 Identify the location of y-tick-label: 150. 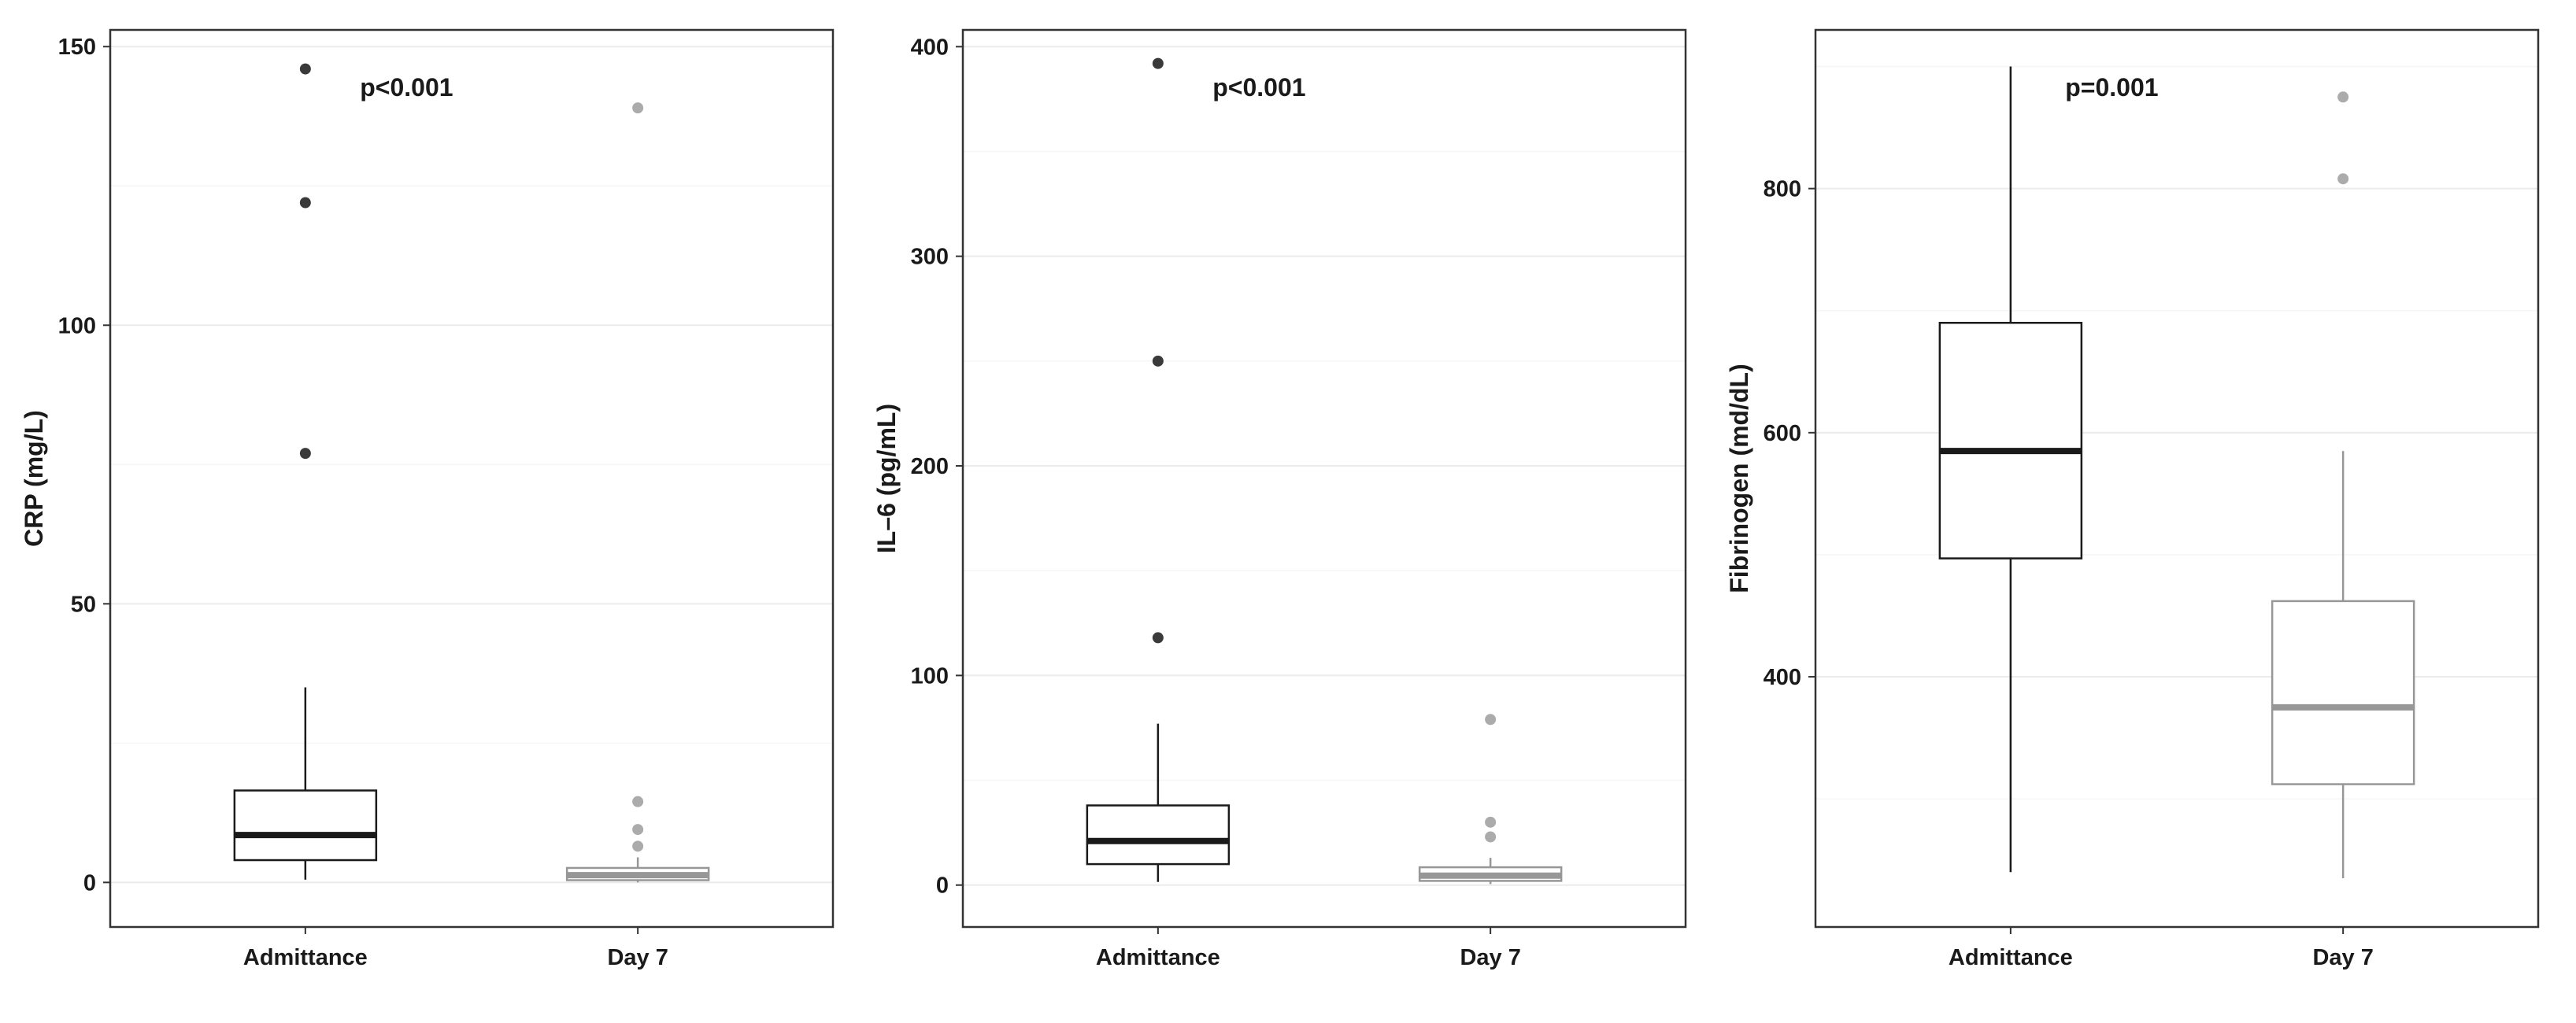
(77, 47).